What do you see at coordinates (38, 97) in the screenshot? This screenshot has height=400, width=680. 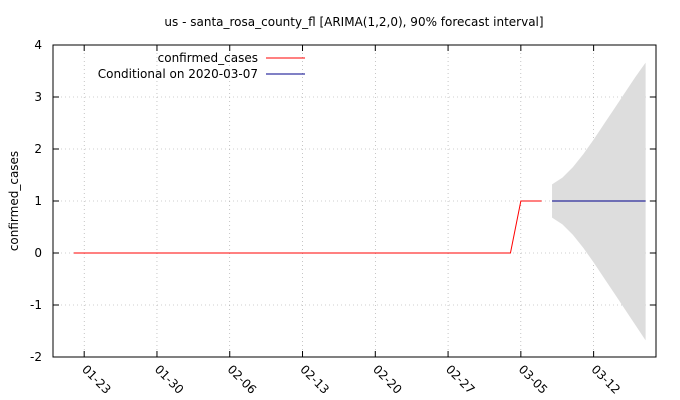 I see `y-tick-label: 3` at bounding box center [38, 97].